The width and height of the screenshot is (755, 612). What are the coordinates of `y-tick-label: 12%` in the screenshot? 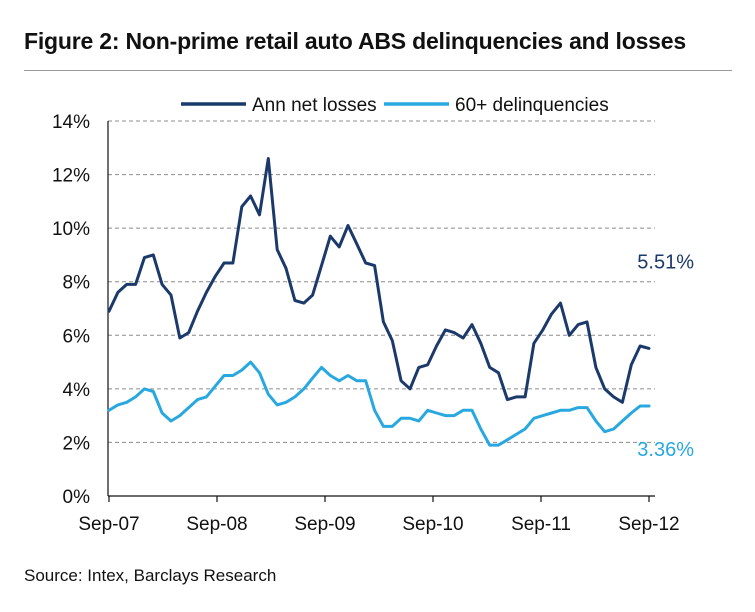 It's located at (71, 176).